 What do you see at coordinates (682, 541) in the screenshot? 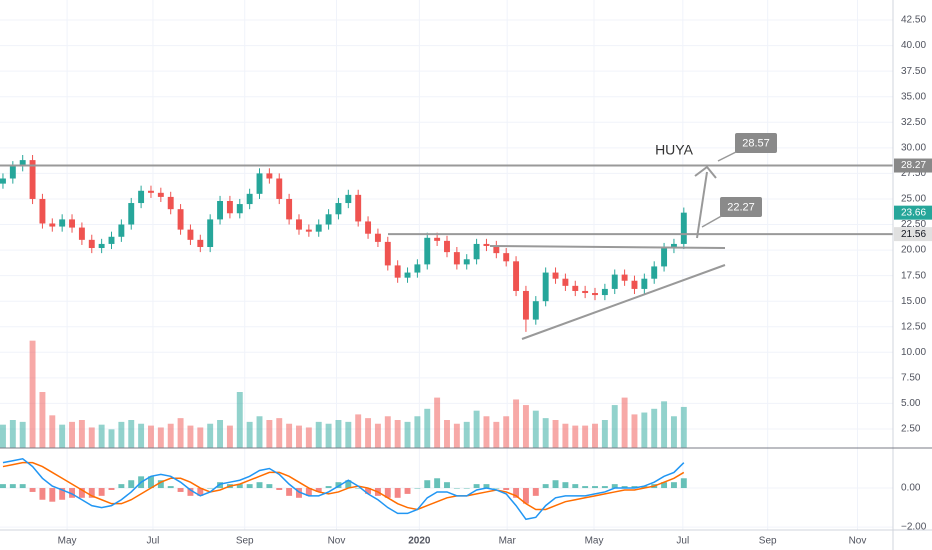
I see `x-tick-label: Jul` at bounding box center [682, 541].